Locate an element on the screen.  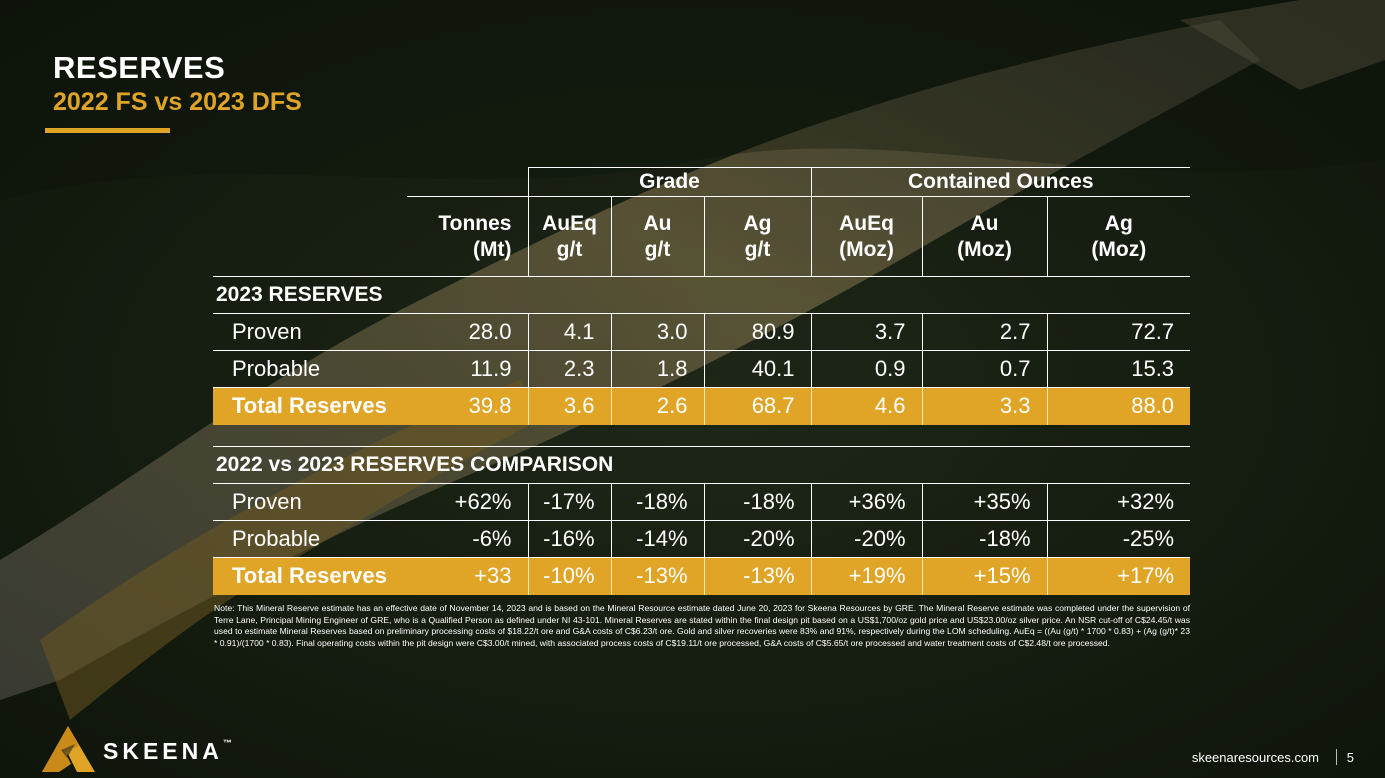
total-ag-moz: 88.0 is located at coordinates (1118, 406).